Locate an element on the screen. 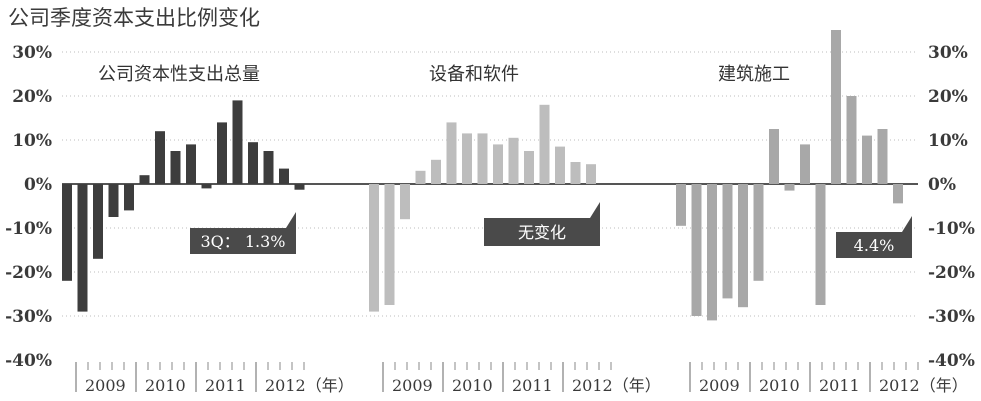 The height and width of the screenshot is (401, 981). callout-label: 无变化 is located at coordinates (542, 232).